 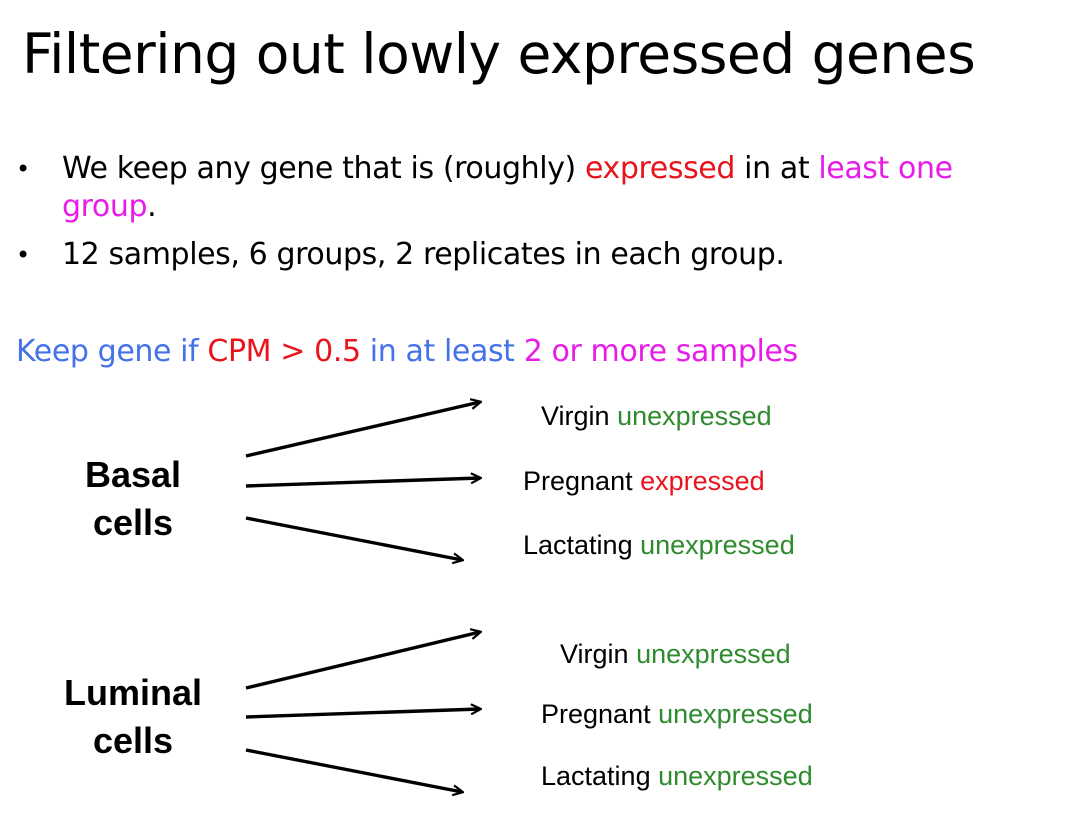 I want to click on status-basal-lactating: Lactating unexpressed, so click(x=659, y=545).